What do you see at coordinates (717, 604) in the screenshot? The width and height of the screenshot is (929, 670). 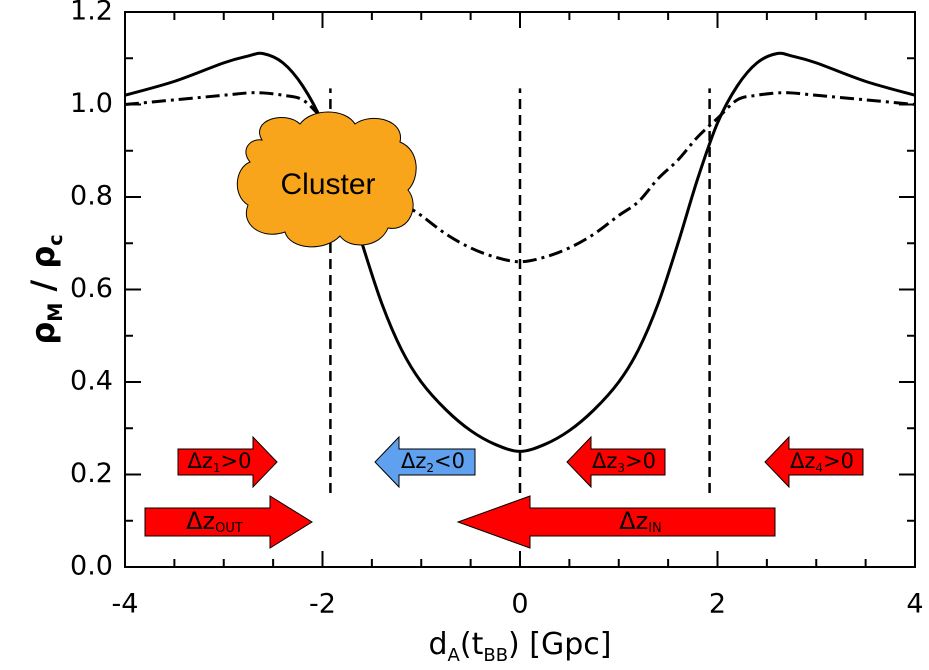 I see `x-tick-label: 2` at bounding box center [717, 604].